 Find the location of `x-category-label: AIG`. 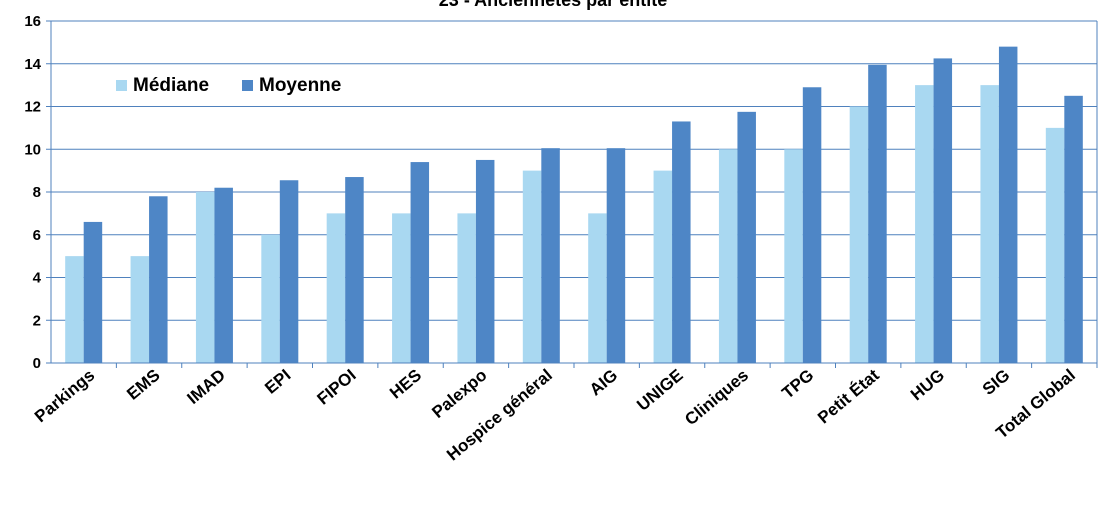

x-category-label: AIG is located at coordinates (603, 383).